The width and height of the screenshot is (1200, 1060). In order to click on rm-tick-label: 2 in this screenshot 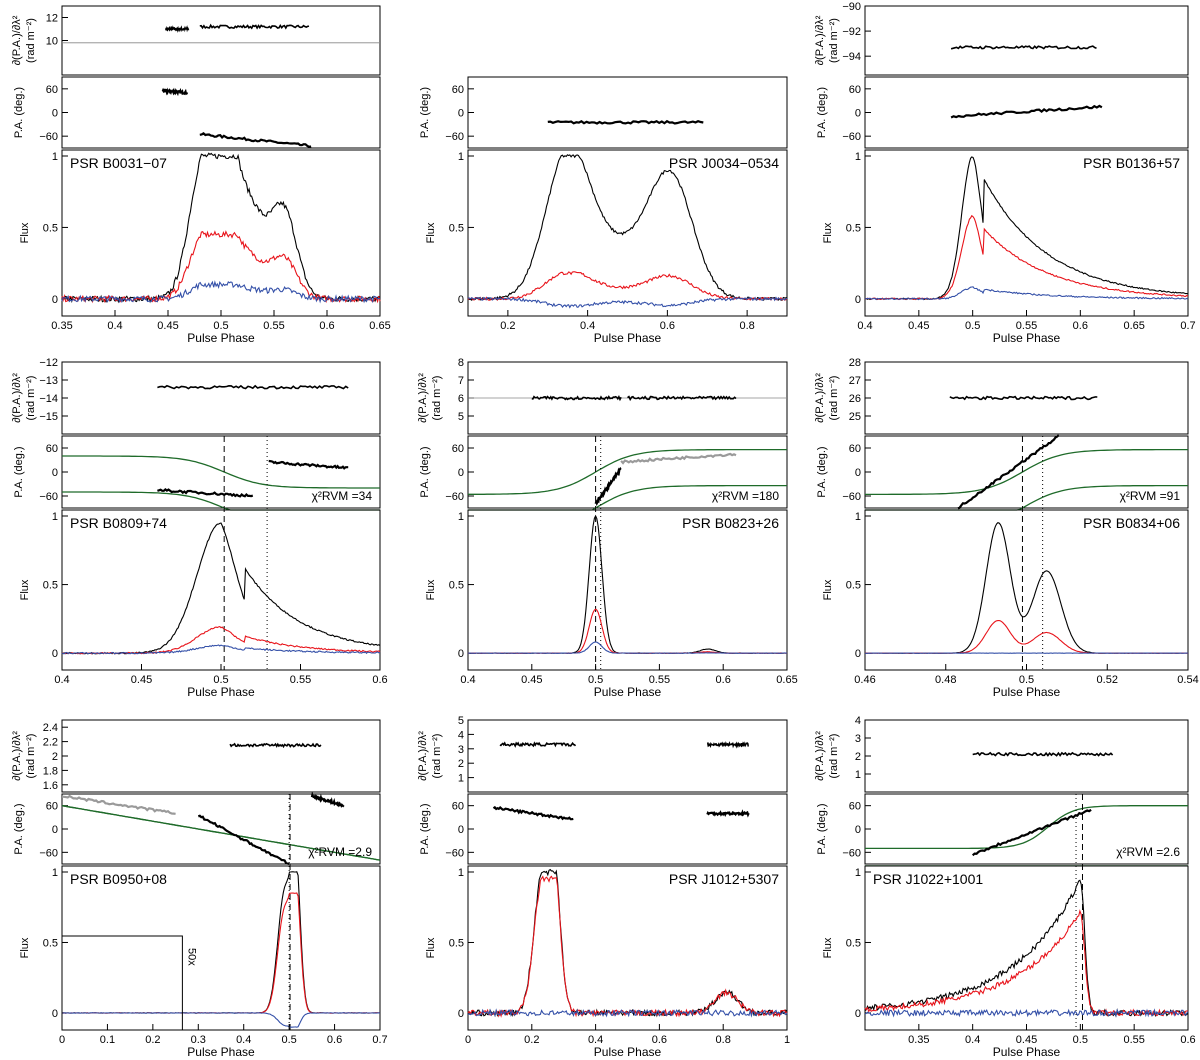, I will do `click(858, 757)`.